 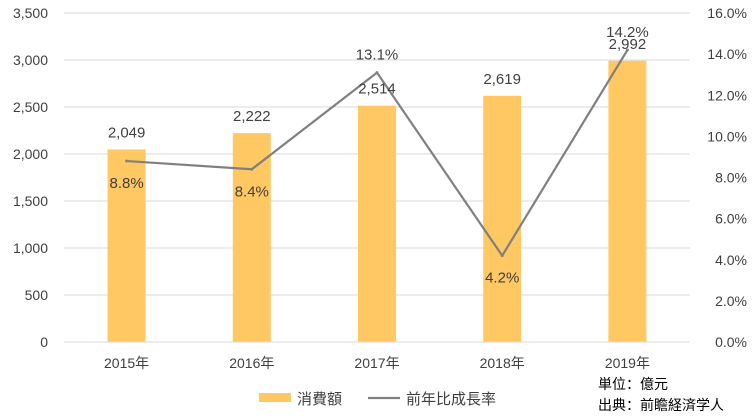 What do you see at coordinates (502, 363) in the screenshot?
I see `x-tick-label: 2018年` at bounding box center [502, 363].